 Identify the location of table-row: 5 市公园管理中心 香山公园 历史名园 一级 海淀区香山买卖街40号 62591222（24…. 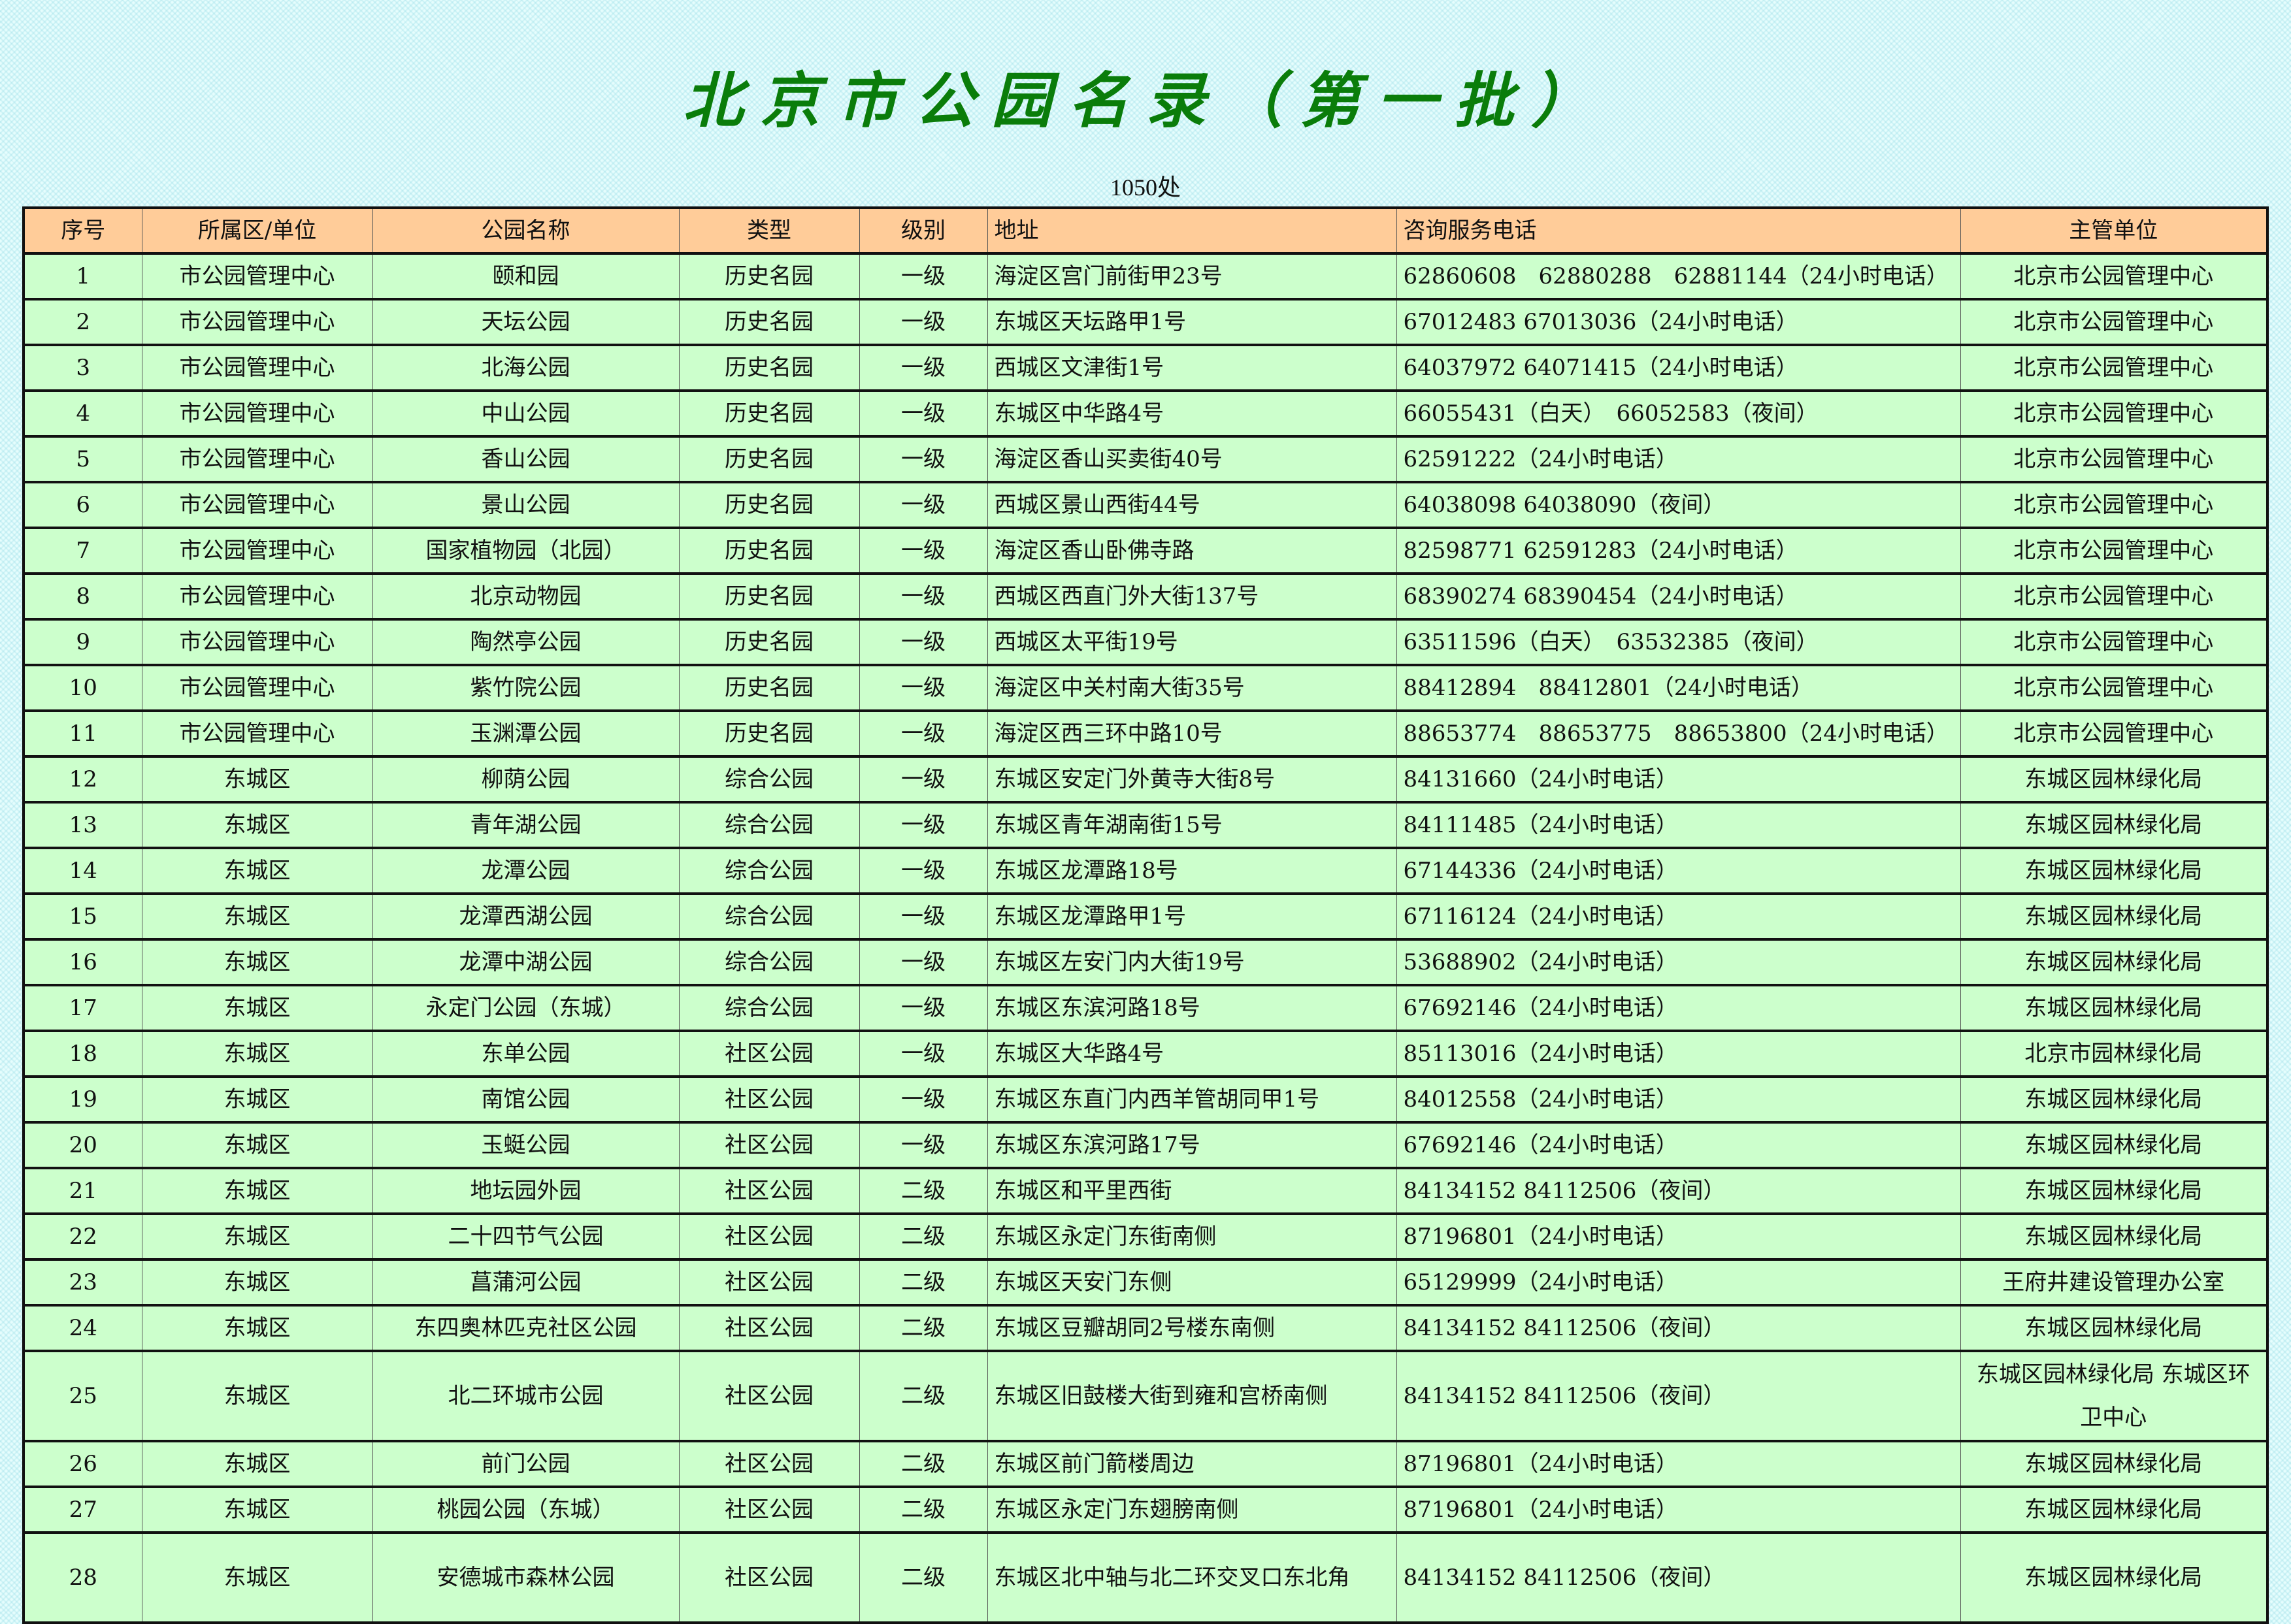
(1145, 459).